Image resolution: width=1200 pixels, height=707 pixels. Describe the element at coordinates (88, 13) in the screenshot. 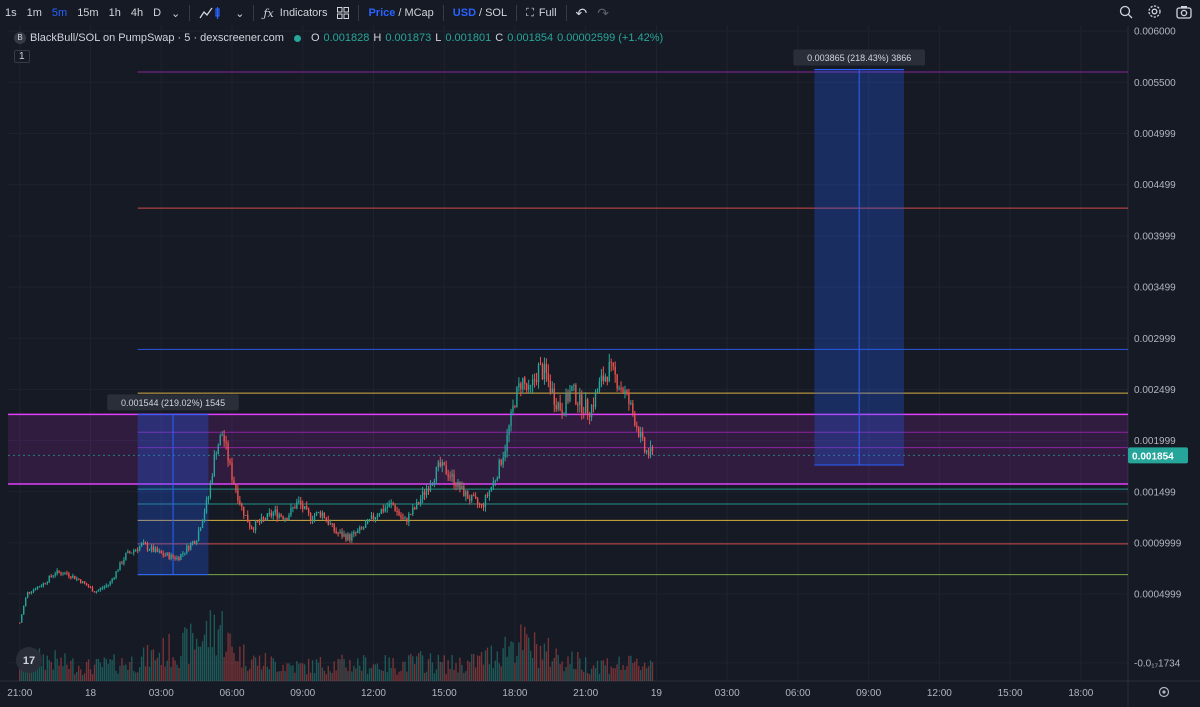

I see `timeframe-15m: 15m` at that location.